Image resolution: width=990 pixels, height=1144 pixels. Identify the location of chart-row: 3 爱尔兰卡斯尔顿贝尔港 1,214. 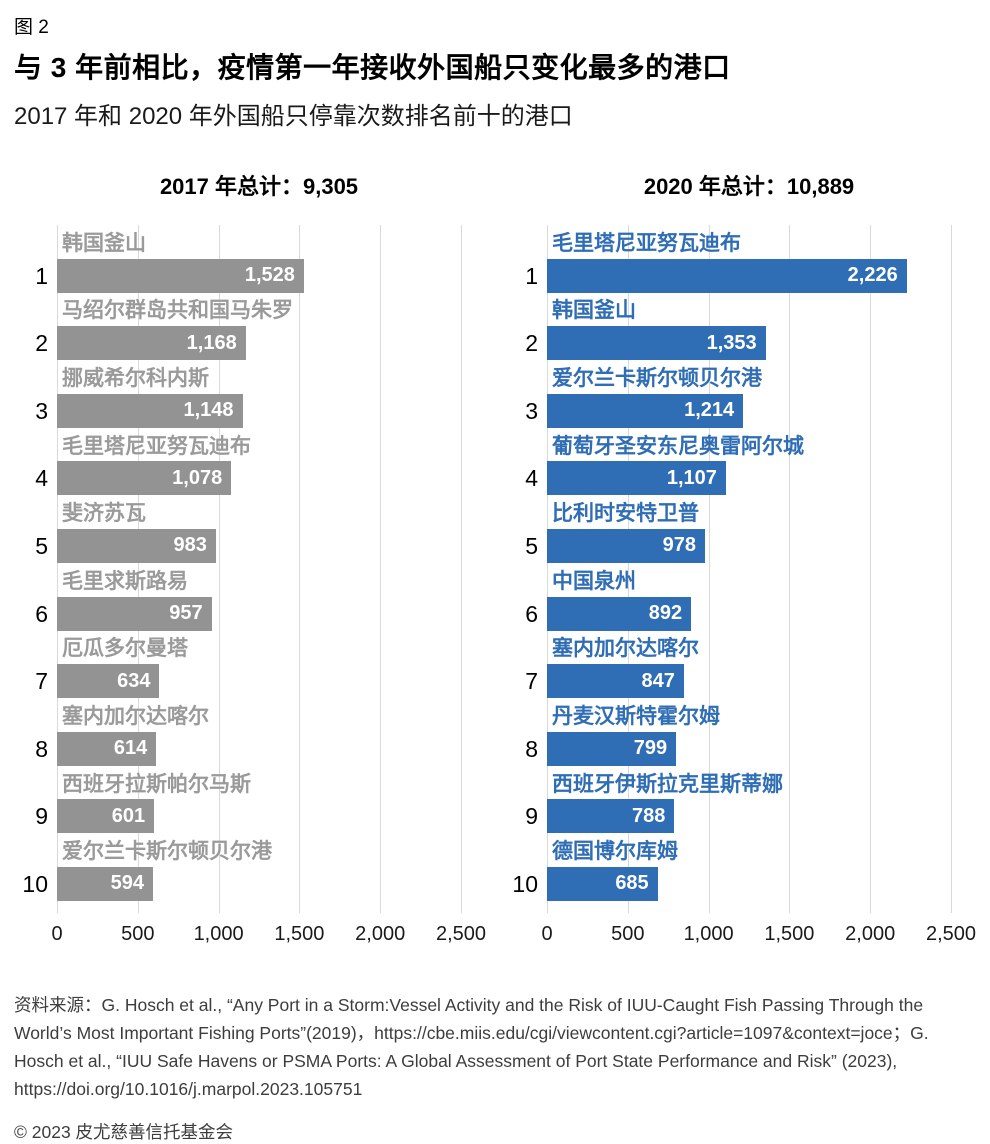
(738, 394).